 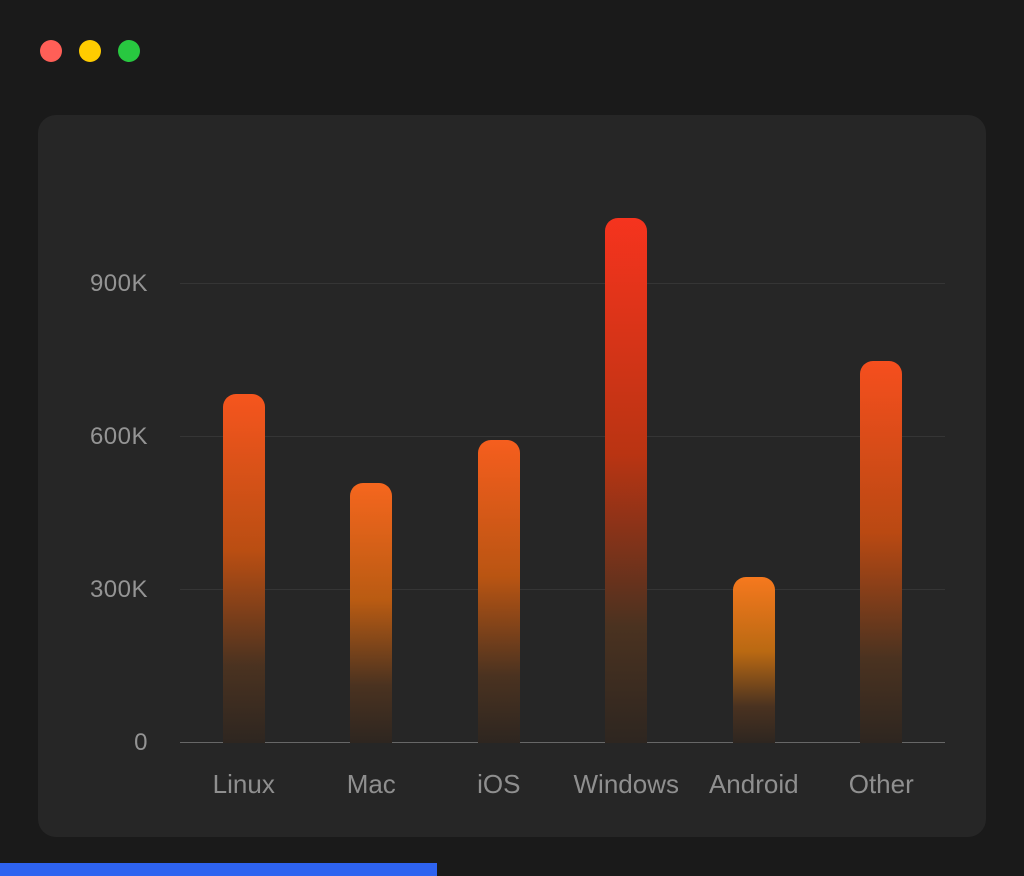 What do you see at coordinates (753, 660) in the screenshot?
I see `bar-android` at bounding box center [753, 660].